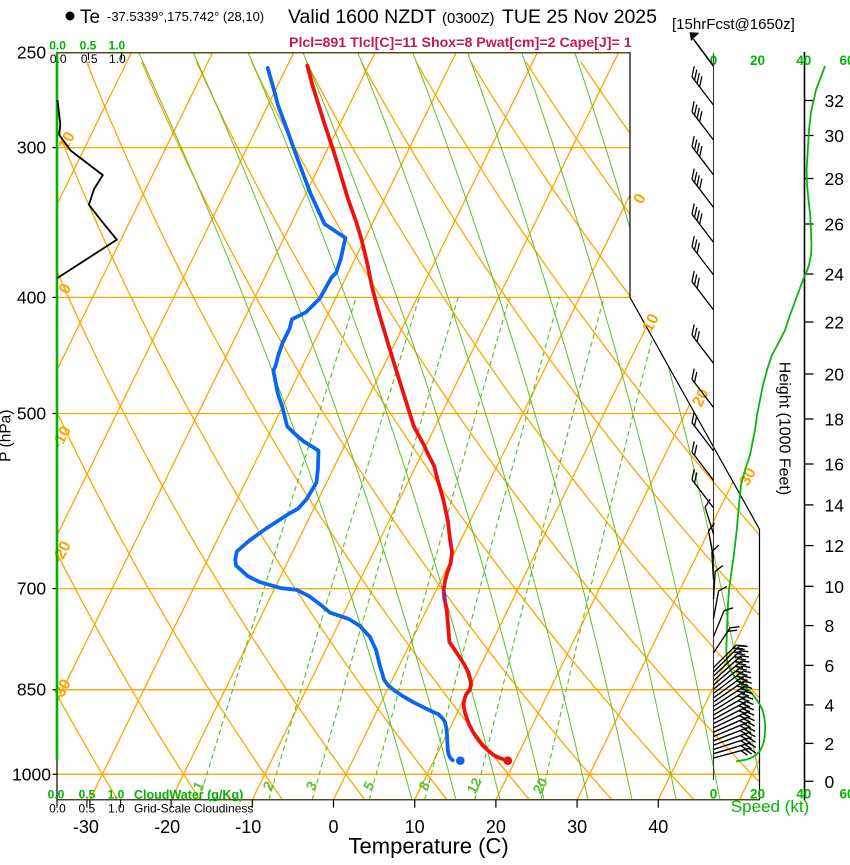  I want to click on svg-text: CloudWater (g/Kg), so click(188, 795).